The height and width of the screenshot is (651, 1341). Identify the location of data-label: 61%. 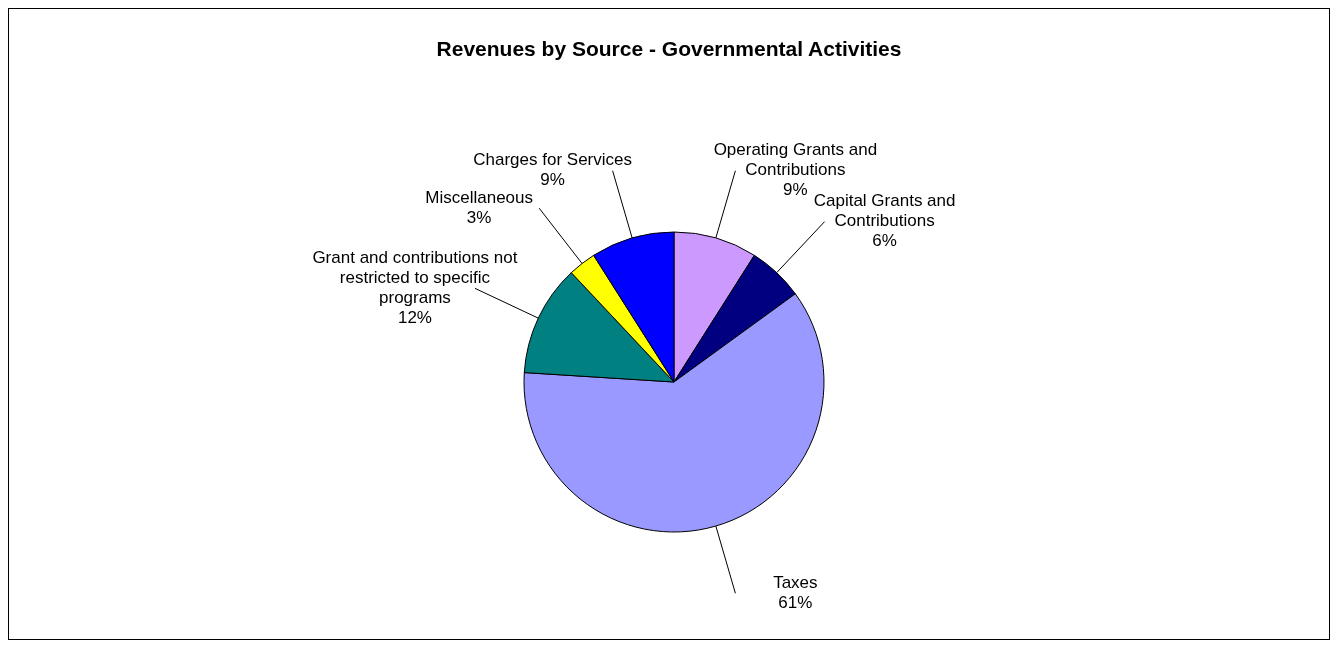
(795, 602).